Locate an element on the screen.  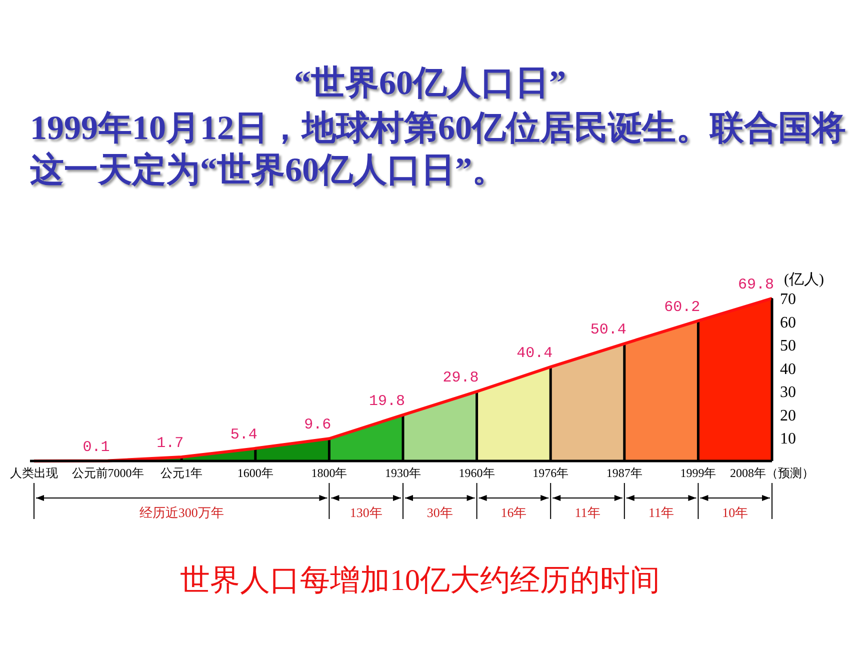
ylabel: (亿人) is located at coordinates (804, 280).